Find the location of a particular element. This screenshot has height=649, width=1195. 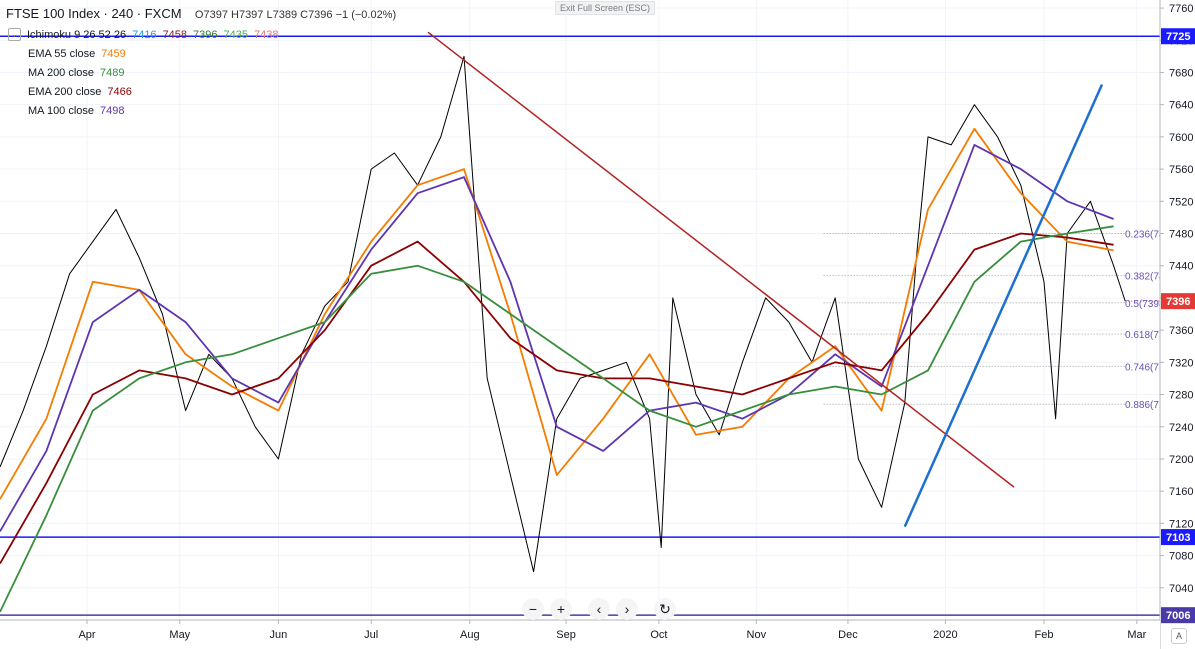

legend-item-value: 7438 is located at coordinates (266, 34).